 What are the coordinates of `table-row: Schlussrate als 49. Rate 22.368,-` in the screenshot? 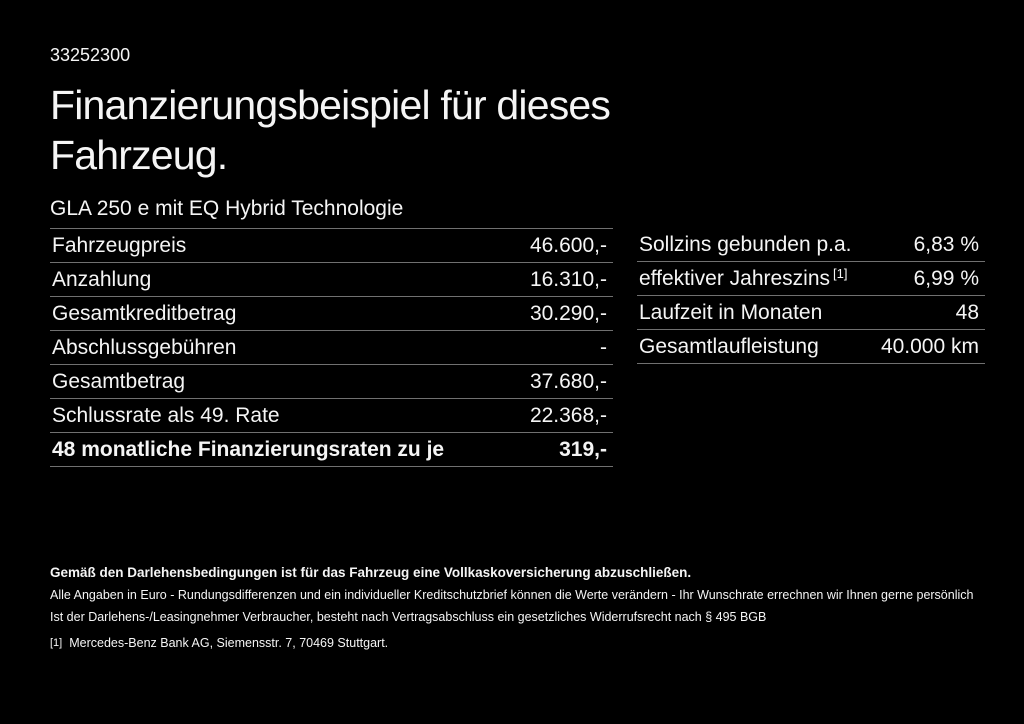 It's located at (331, 416).